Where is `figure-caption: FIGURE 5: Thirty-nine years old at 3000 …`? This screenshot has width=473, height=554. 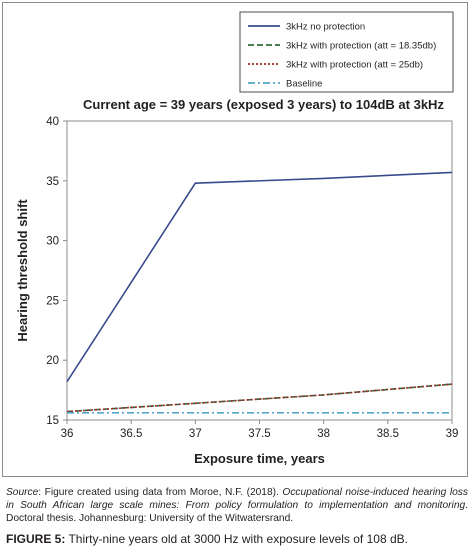 figure-caption: FIGURE 5: Thirty-nine years old at 3000 … is located at coordinates (207, 539).